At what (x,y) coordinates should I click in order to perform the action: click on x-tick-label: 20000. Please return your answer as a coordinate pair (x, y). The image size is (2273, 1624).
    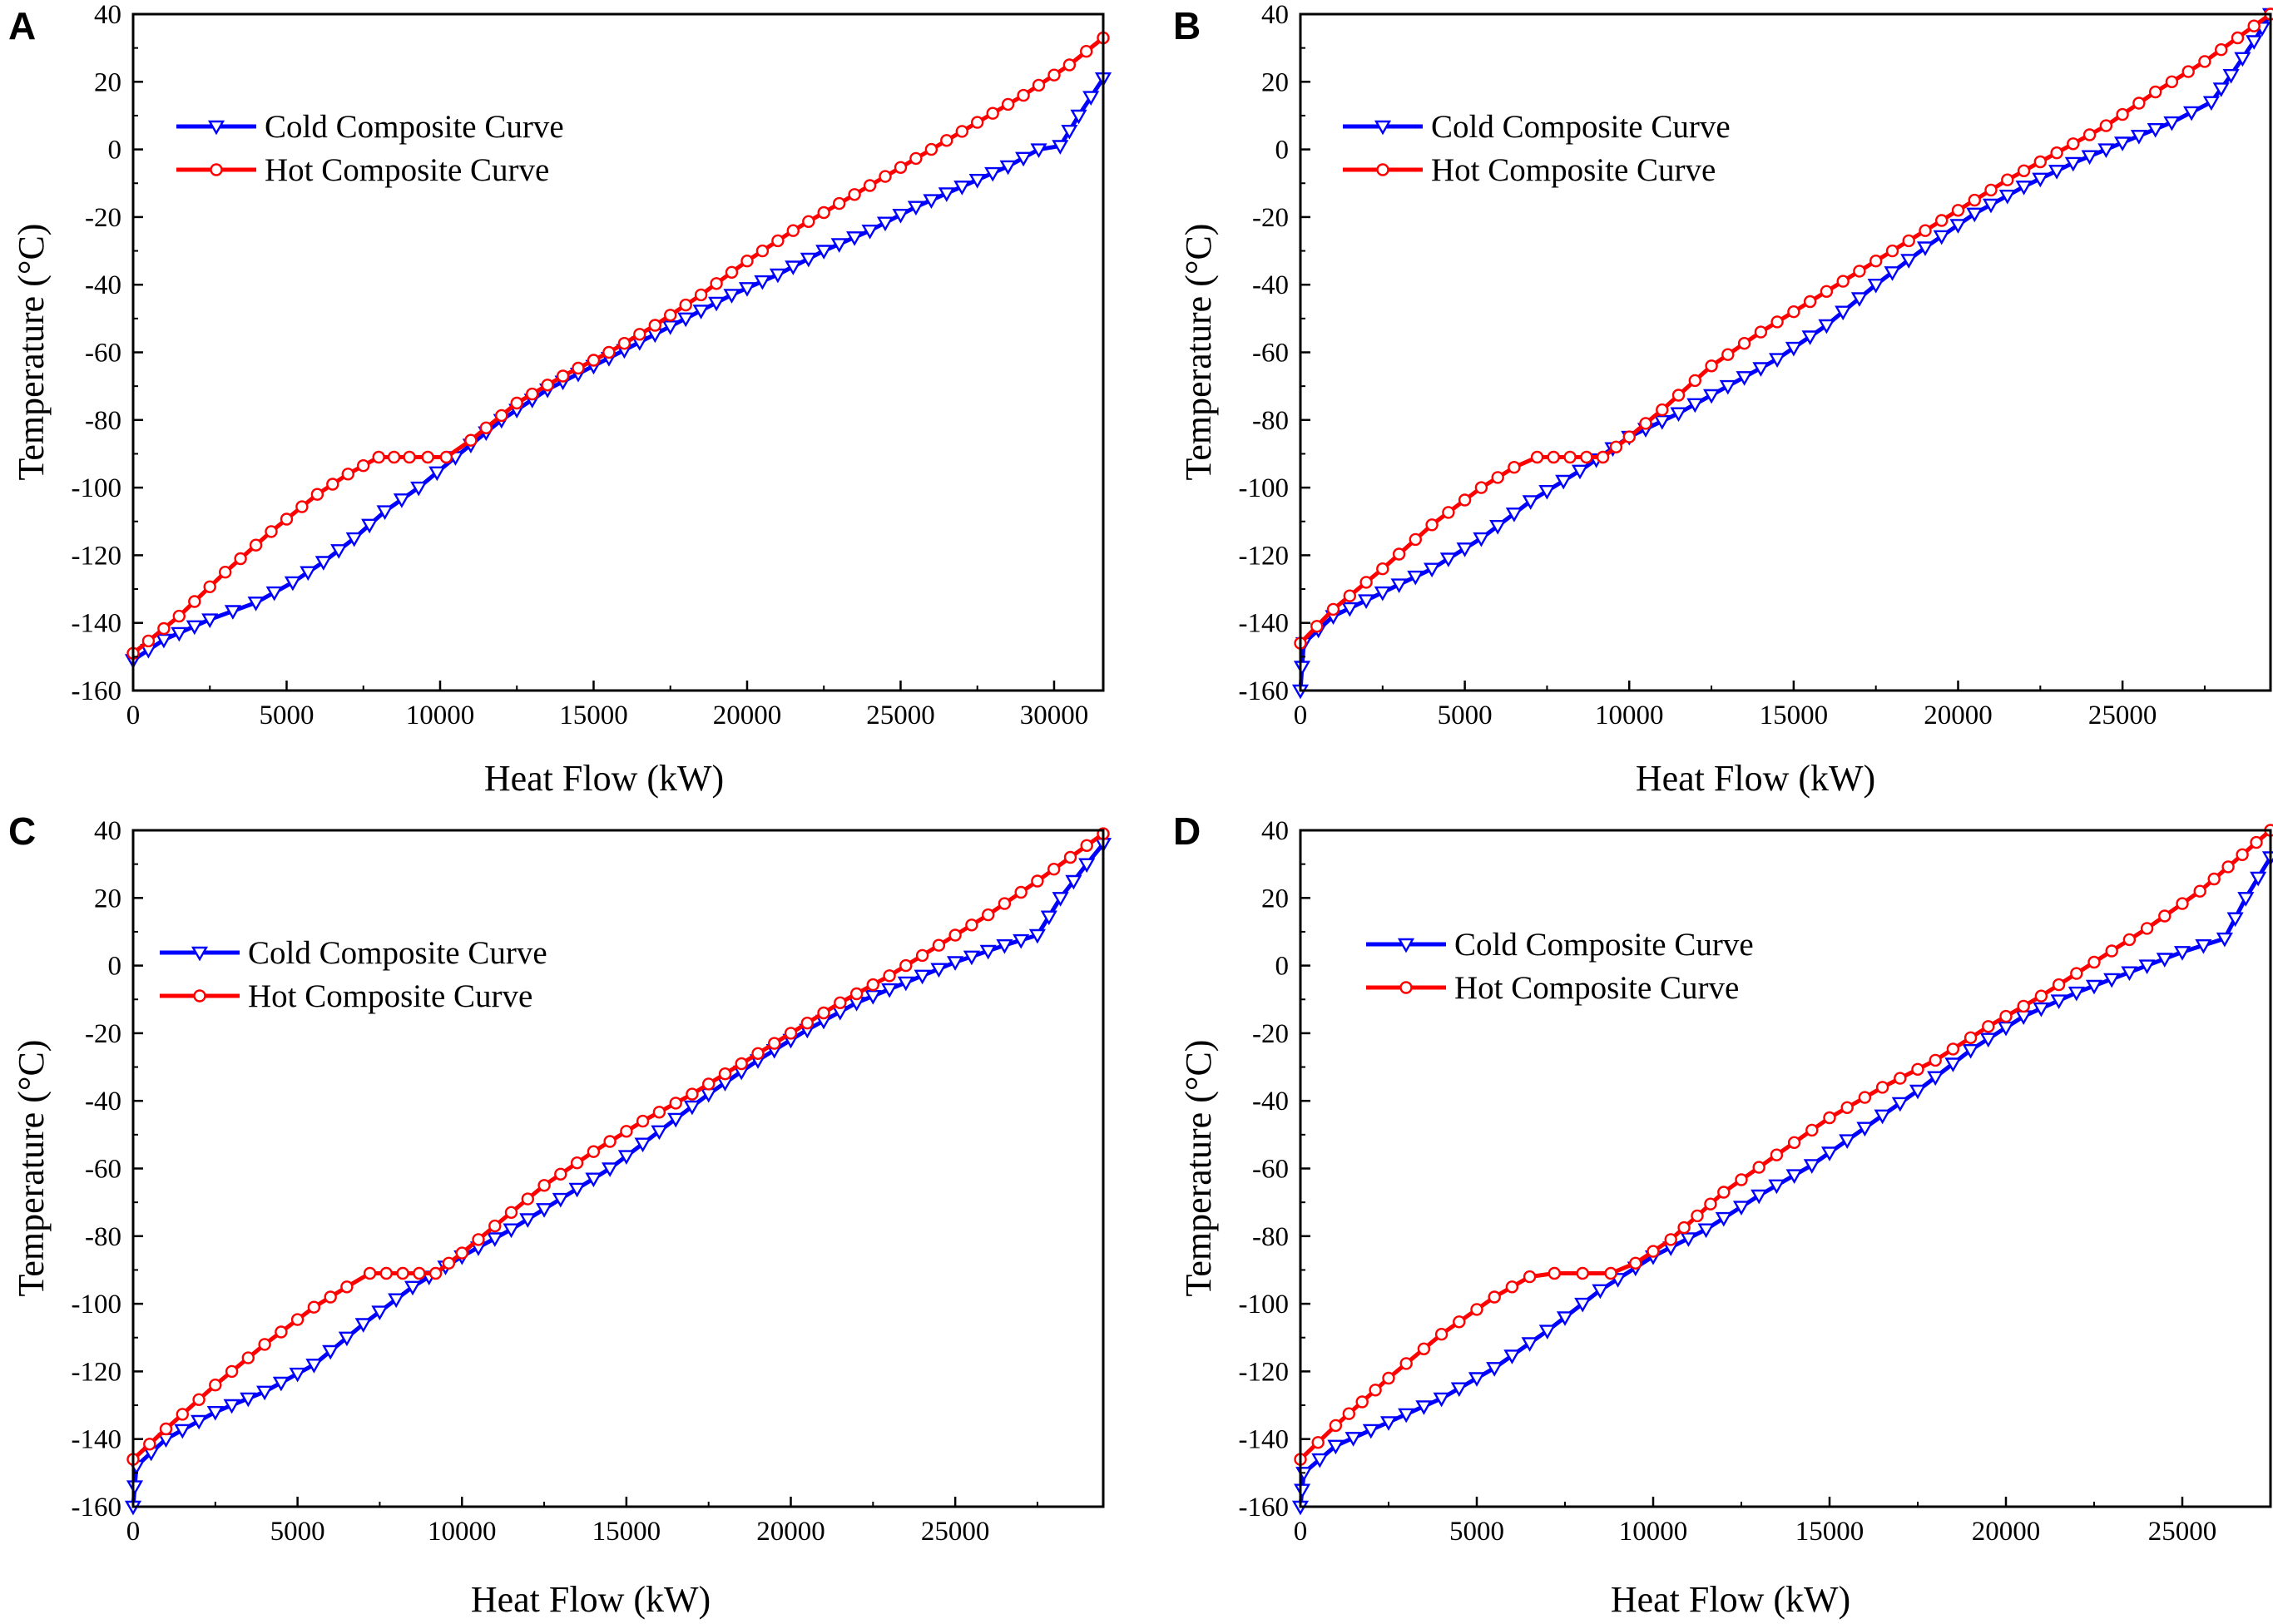
    Looking at the image, I should click on (790, 1532).